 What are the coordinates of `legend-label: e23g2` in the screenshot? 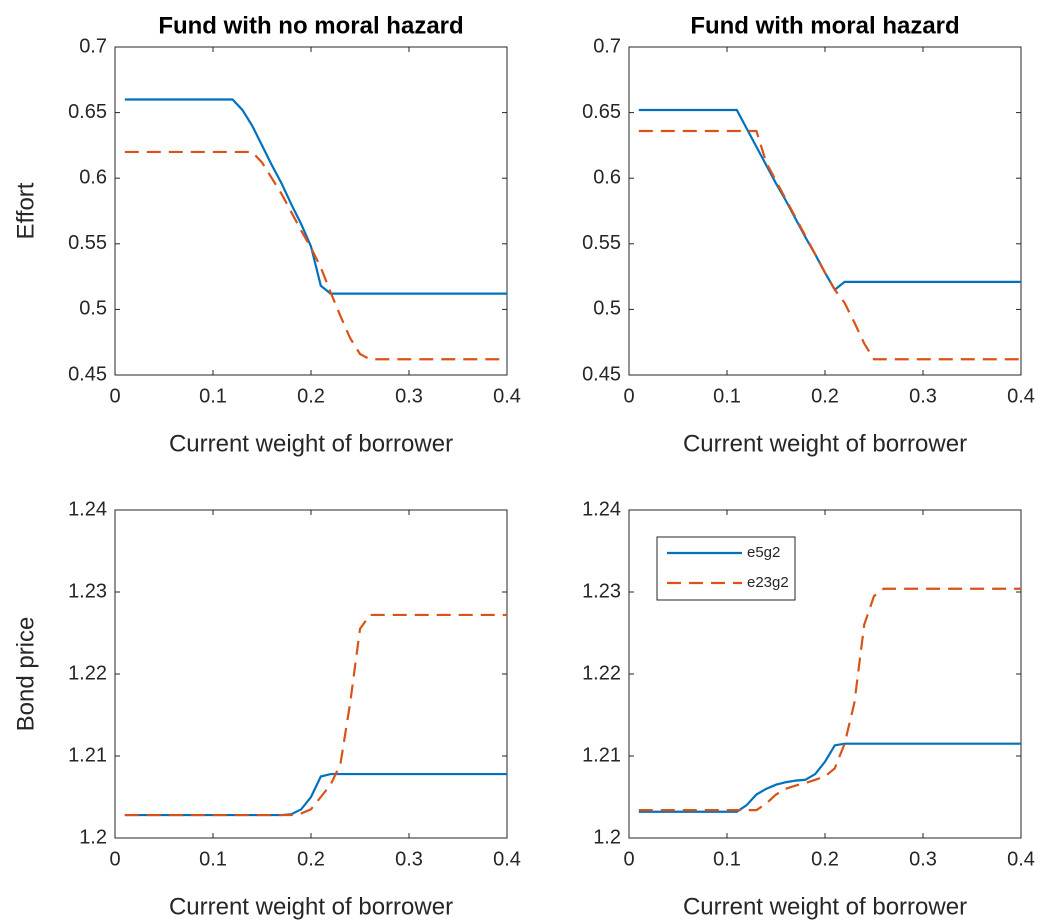 It's located at (768, 582).